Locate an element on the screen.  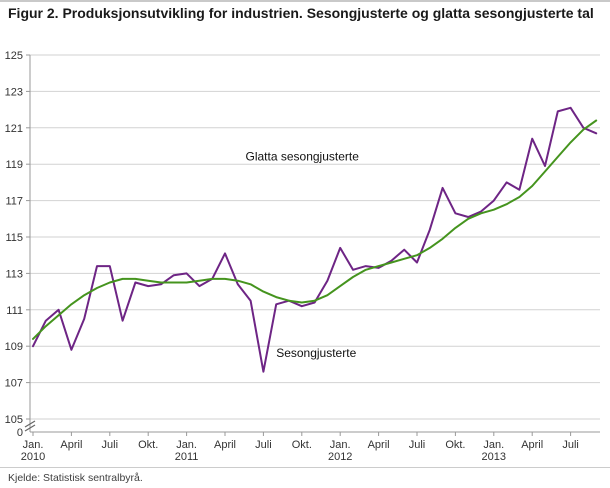
source-divider is located at coordinates (305, 467).